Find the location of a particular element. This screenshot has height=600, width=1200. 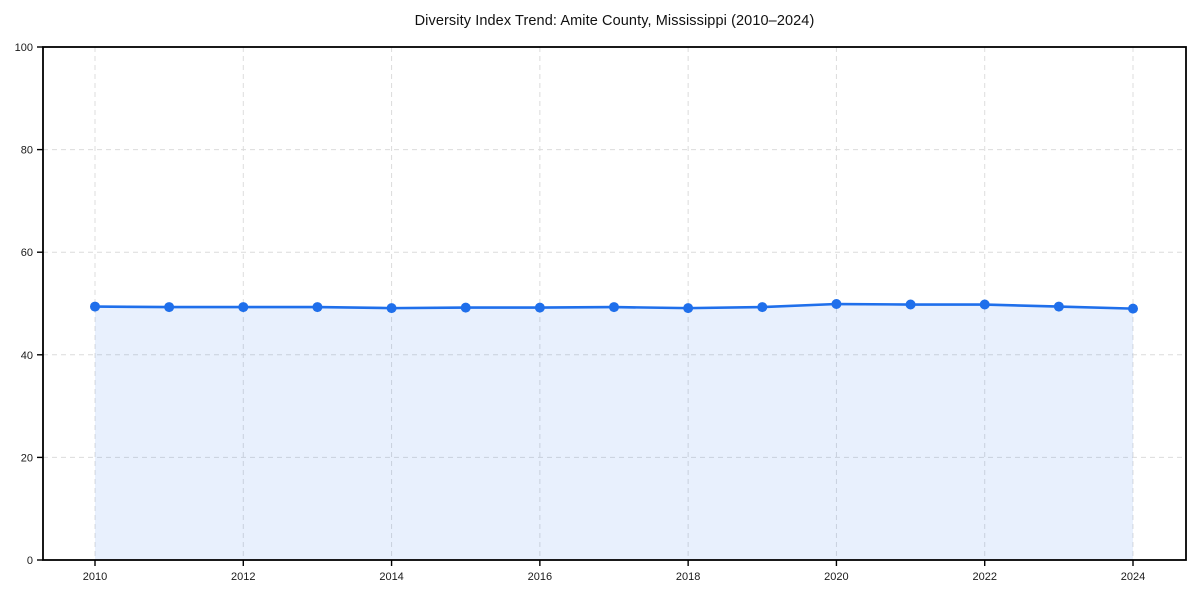

y-axis-tick-label: 100 is located at coordinates (24, 48).